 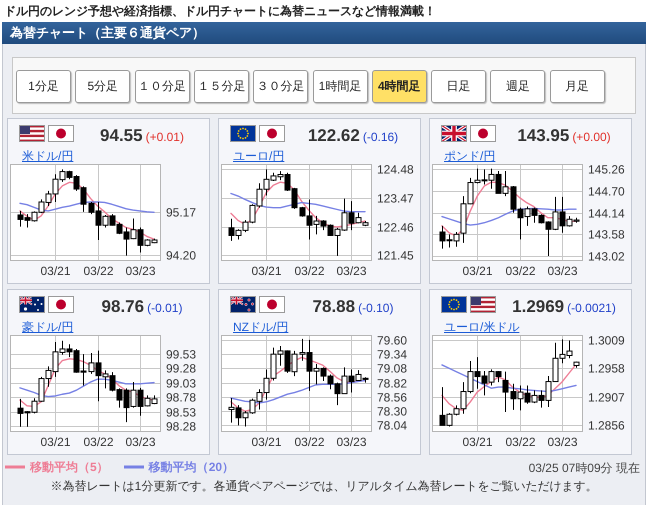 I want to click on y-tick-label: 1.2907, so click(x=607, y=397).